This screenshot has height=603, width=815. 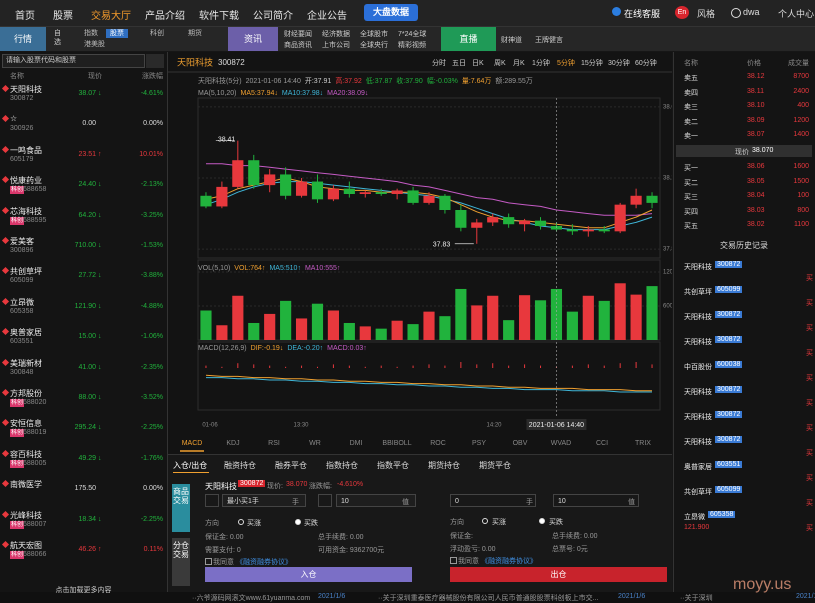 I want to click on stock-name: 一鸣食品, so click(x=26, y=150).